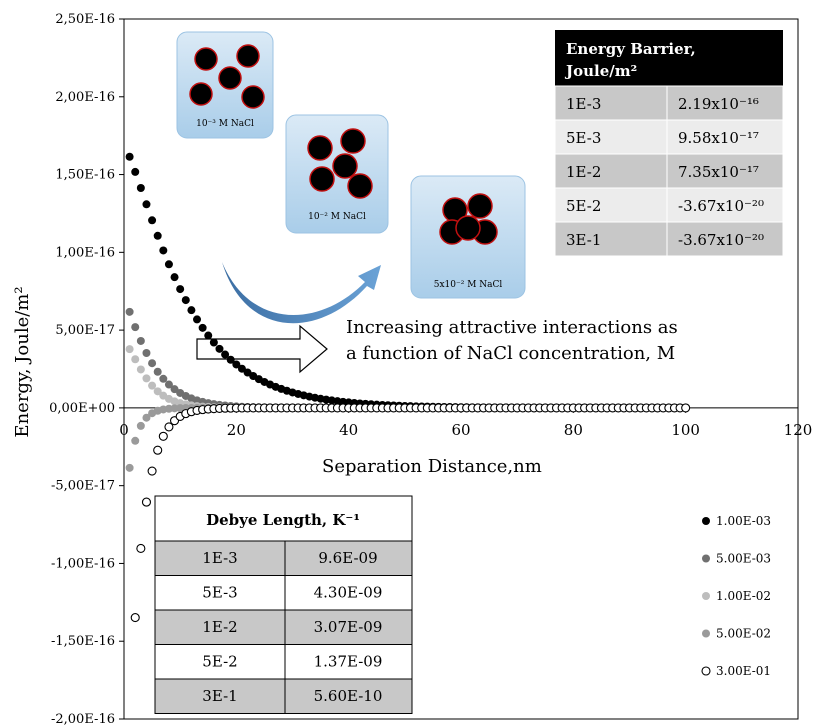 This screenshot has height=726, width=813. I want to click on energy-table-concentration: 1E-2, so click(583, 172).